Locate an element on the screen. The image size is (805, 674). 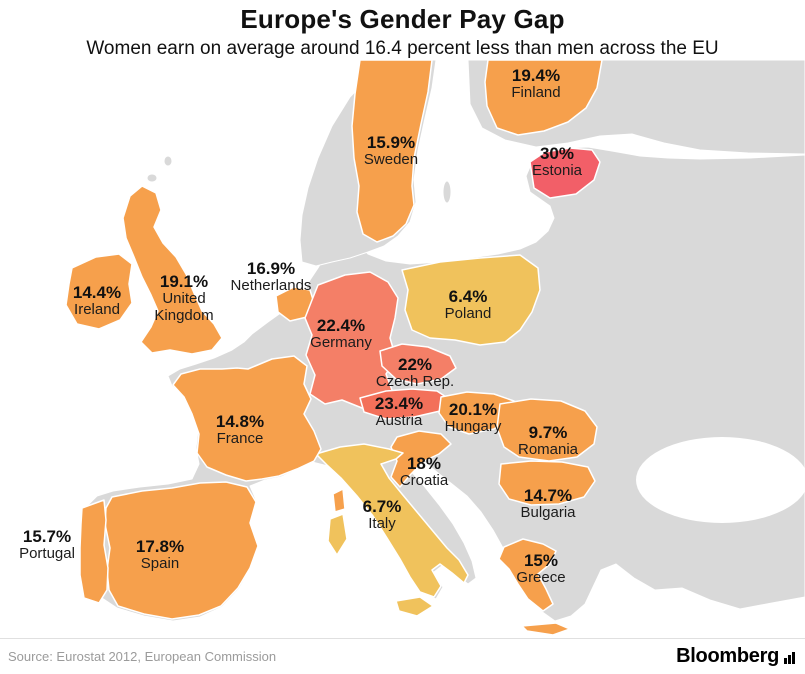
label-portugal: 15.7% Portugal is located at coordinates (47, 545).